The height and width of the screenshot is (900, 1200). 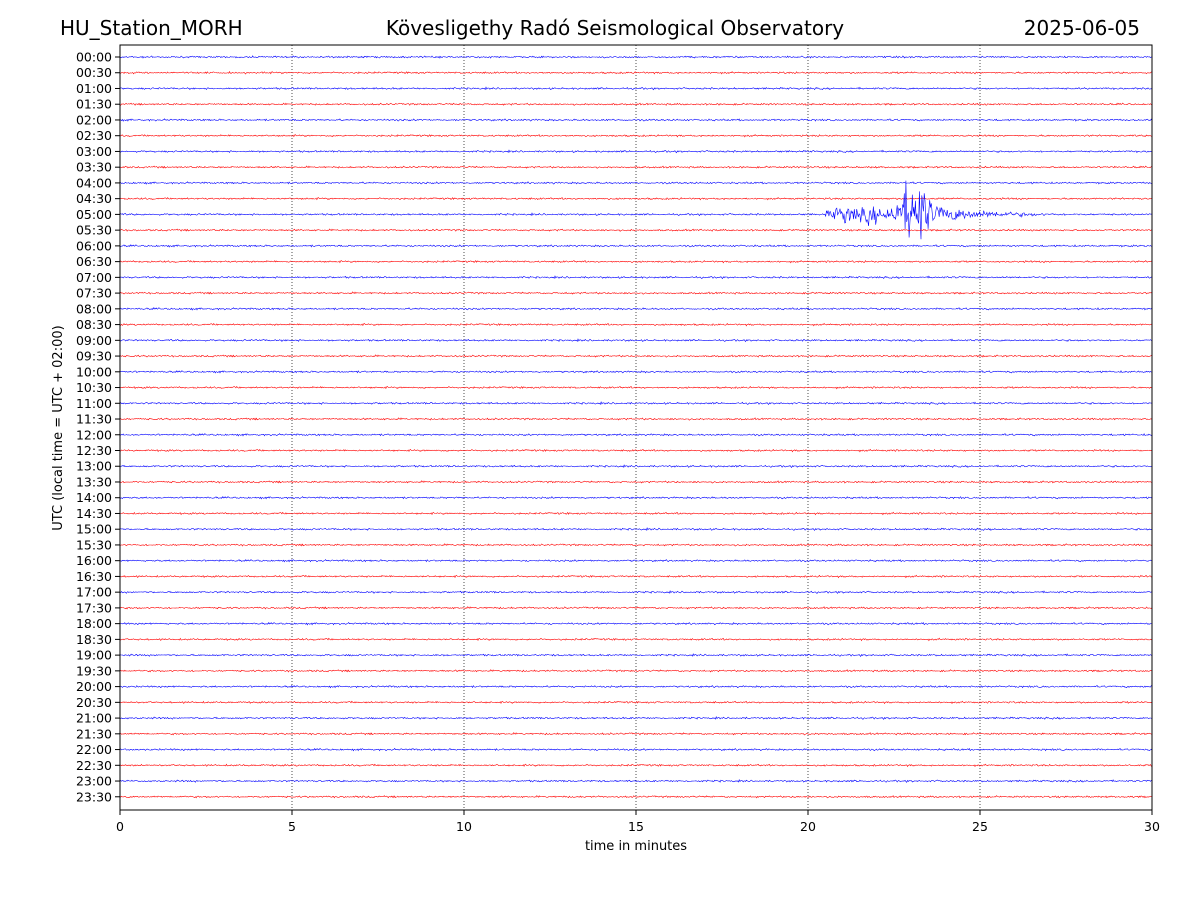 What do you see at coordinates (94, 718) in the screenshot?
I see `y-tick-label-2100: 21:00` at bounding box center [94, 718].